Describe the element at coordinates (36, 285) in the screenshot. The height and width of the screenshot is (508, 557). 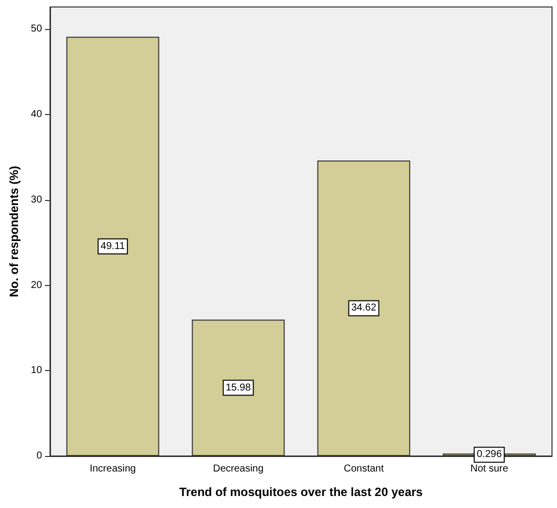
I see `y-tick-label: 20` at that location.